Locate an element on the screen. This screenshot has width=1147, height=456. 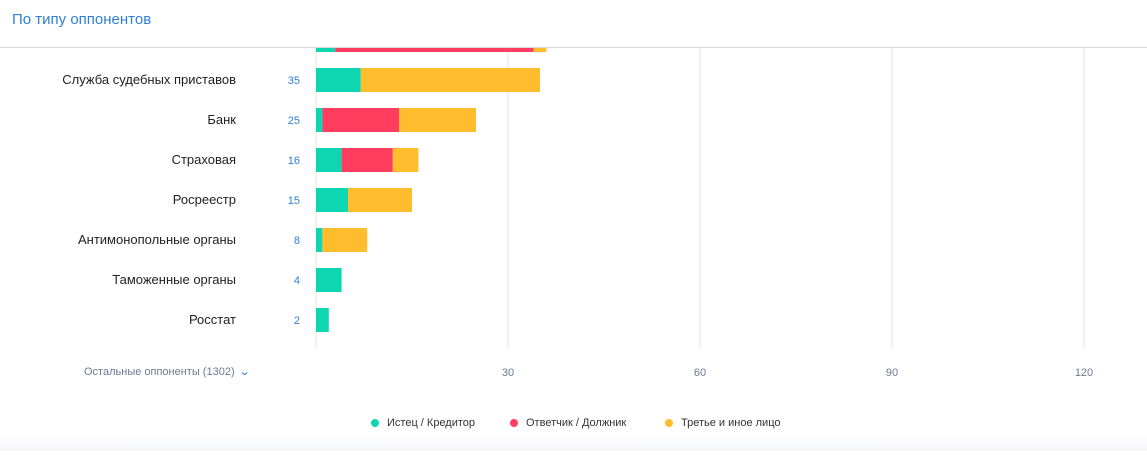
legend-label-third-party: Третье и иное лицо is located at coordinates (731, 423).